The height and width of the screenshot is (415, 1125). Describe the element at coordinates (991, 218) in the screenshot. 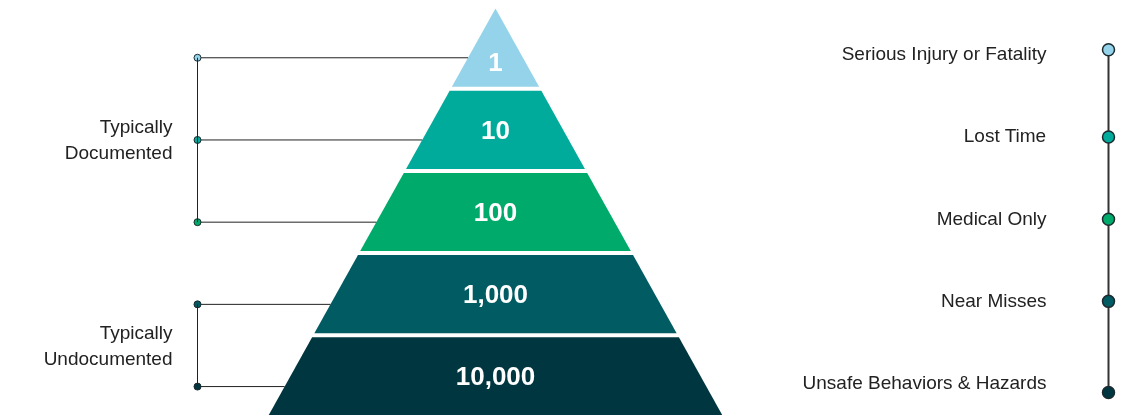

I see `category-label: Medical Only` at that location.